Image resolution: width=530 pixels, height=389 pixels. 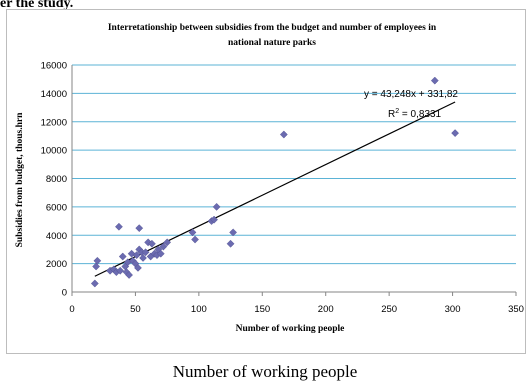 I want to click on r-squared-superscript: 2, so click(x=397, y=111).